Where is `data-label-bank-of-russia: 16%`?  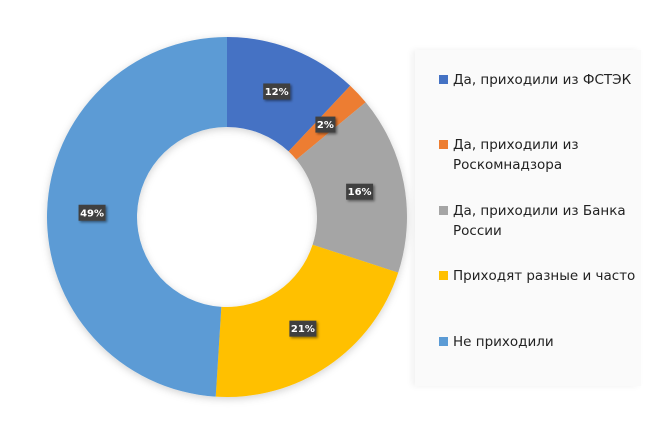 data-label-bank-of-russia: 16% is located at coordinates (360, 191).